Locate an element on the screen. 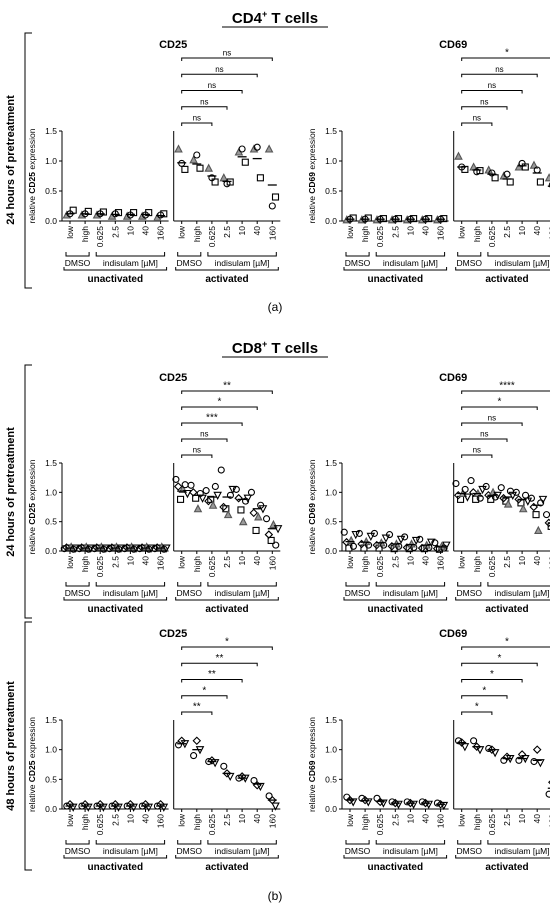 This screenshot has height=907, width=550. y-tick-label: 1.0 is located at coordinates (331, 492).